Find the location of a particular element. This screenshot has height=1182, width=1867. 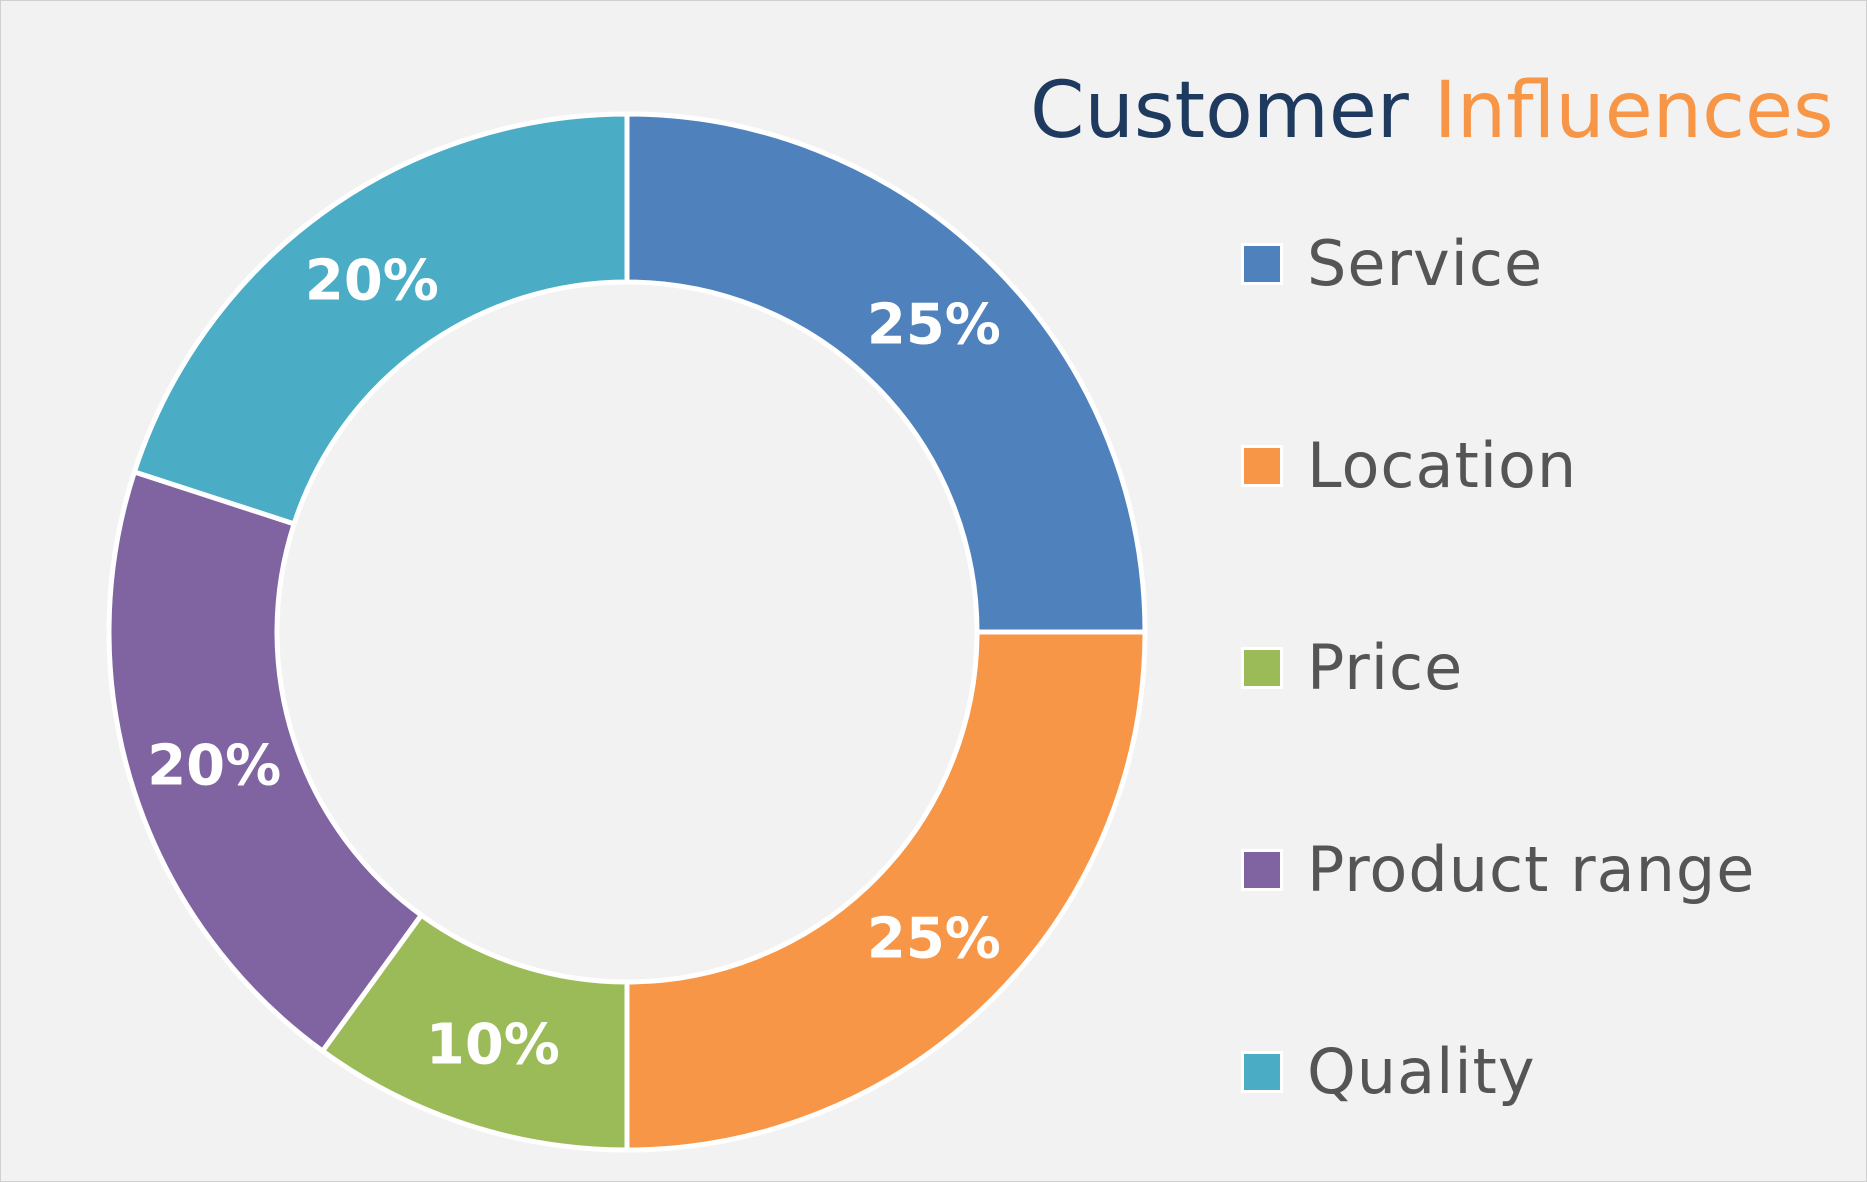

legend-item-price: Price is located at coordinates (1352, 668).